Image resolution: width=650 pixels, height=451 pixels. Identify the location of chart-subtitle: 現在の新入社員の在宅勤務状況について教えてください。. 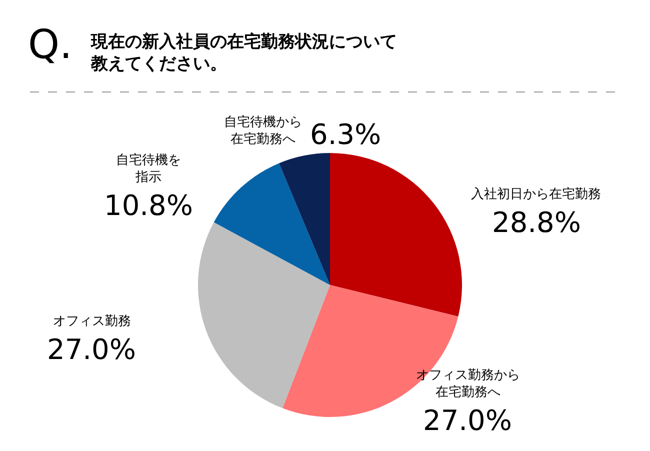
(243, 53).